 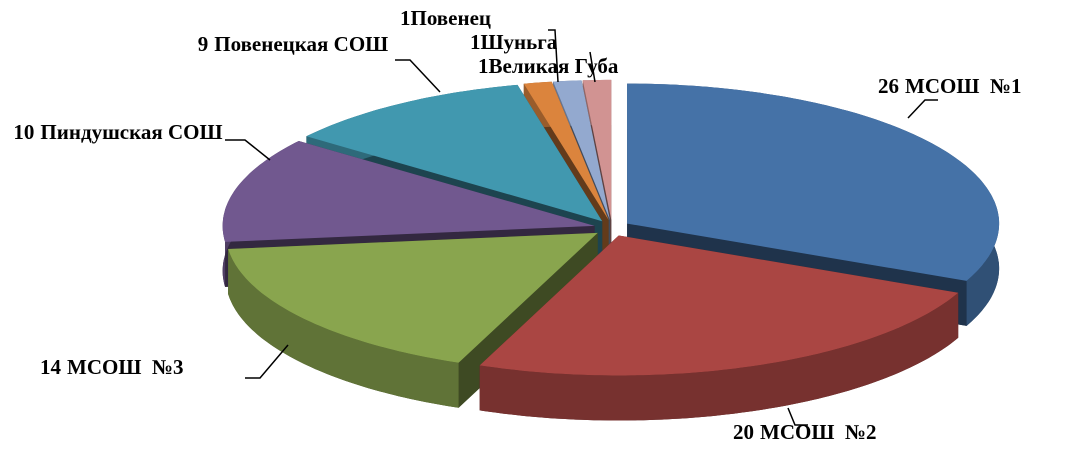 I want to click on slice-label: 14 МСОШ №3, so click(x=150, y=367).